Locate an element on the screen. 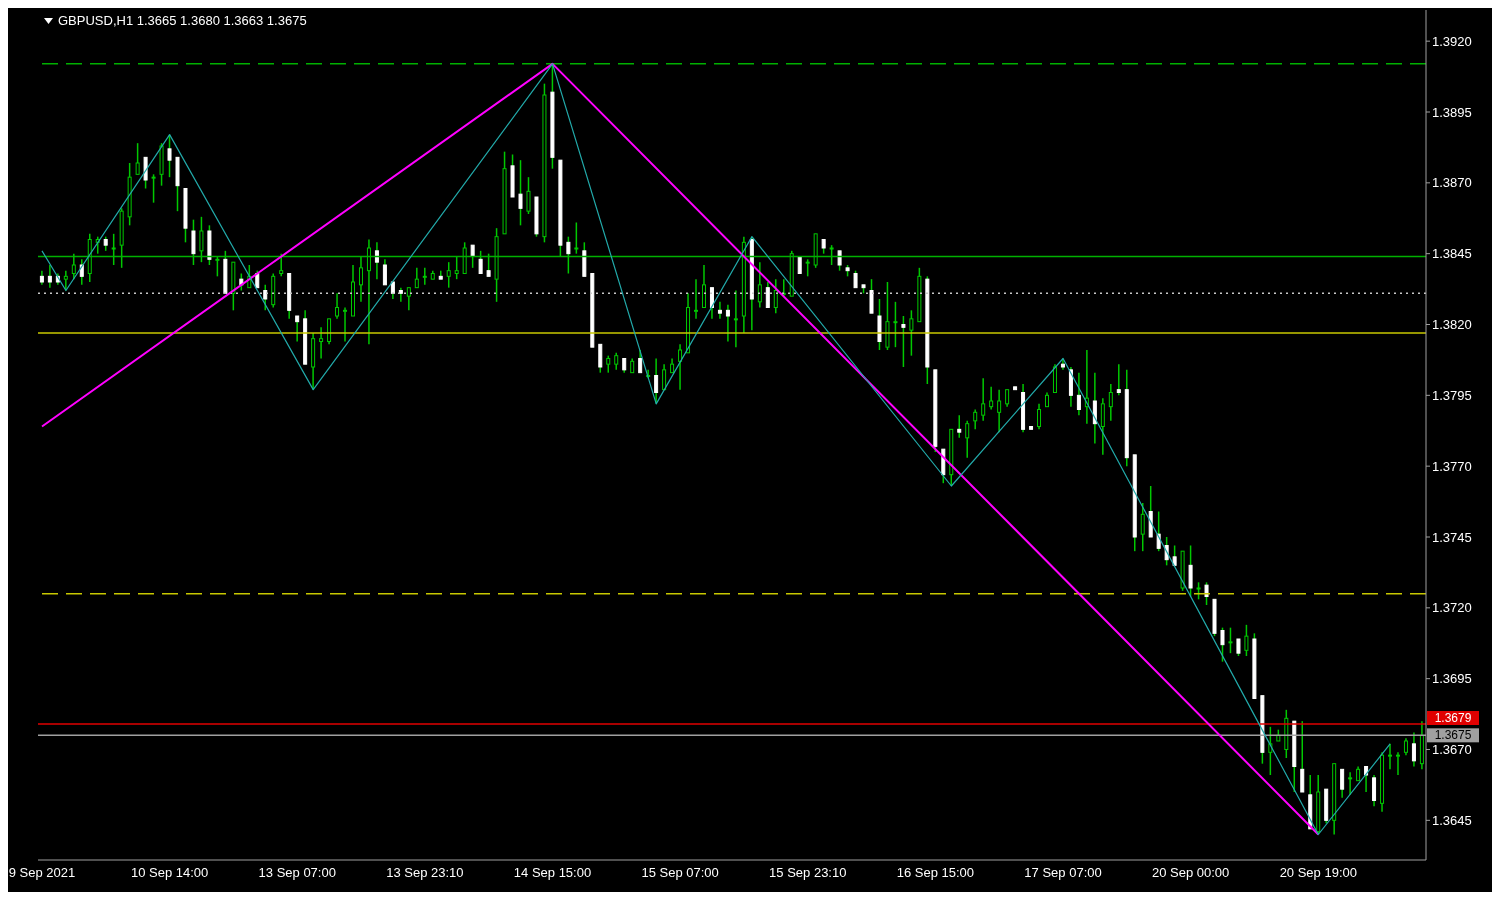 The width and height of the screenshot is (1500, 900). x-tick-label: 15 Sep 07:00 is located at coordinates (680, 873).